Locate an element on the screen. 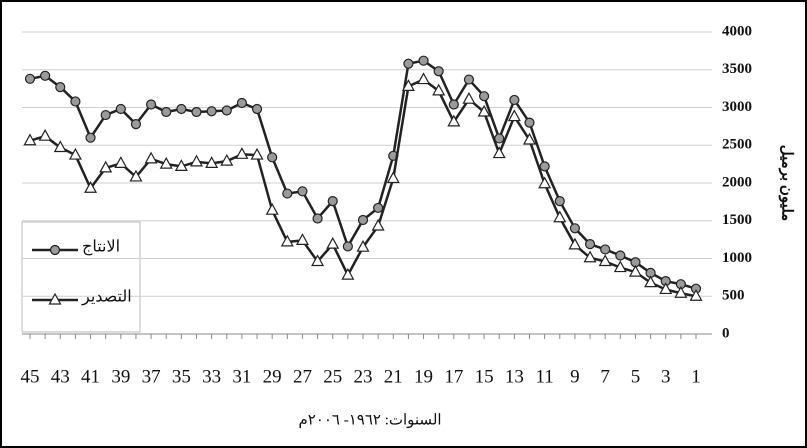 Image resolution: width=807 pixels, height=448 pixels. x-tick-label: 39 is located at coordinates (120, 376).